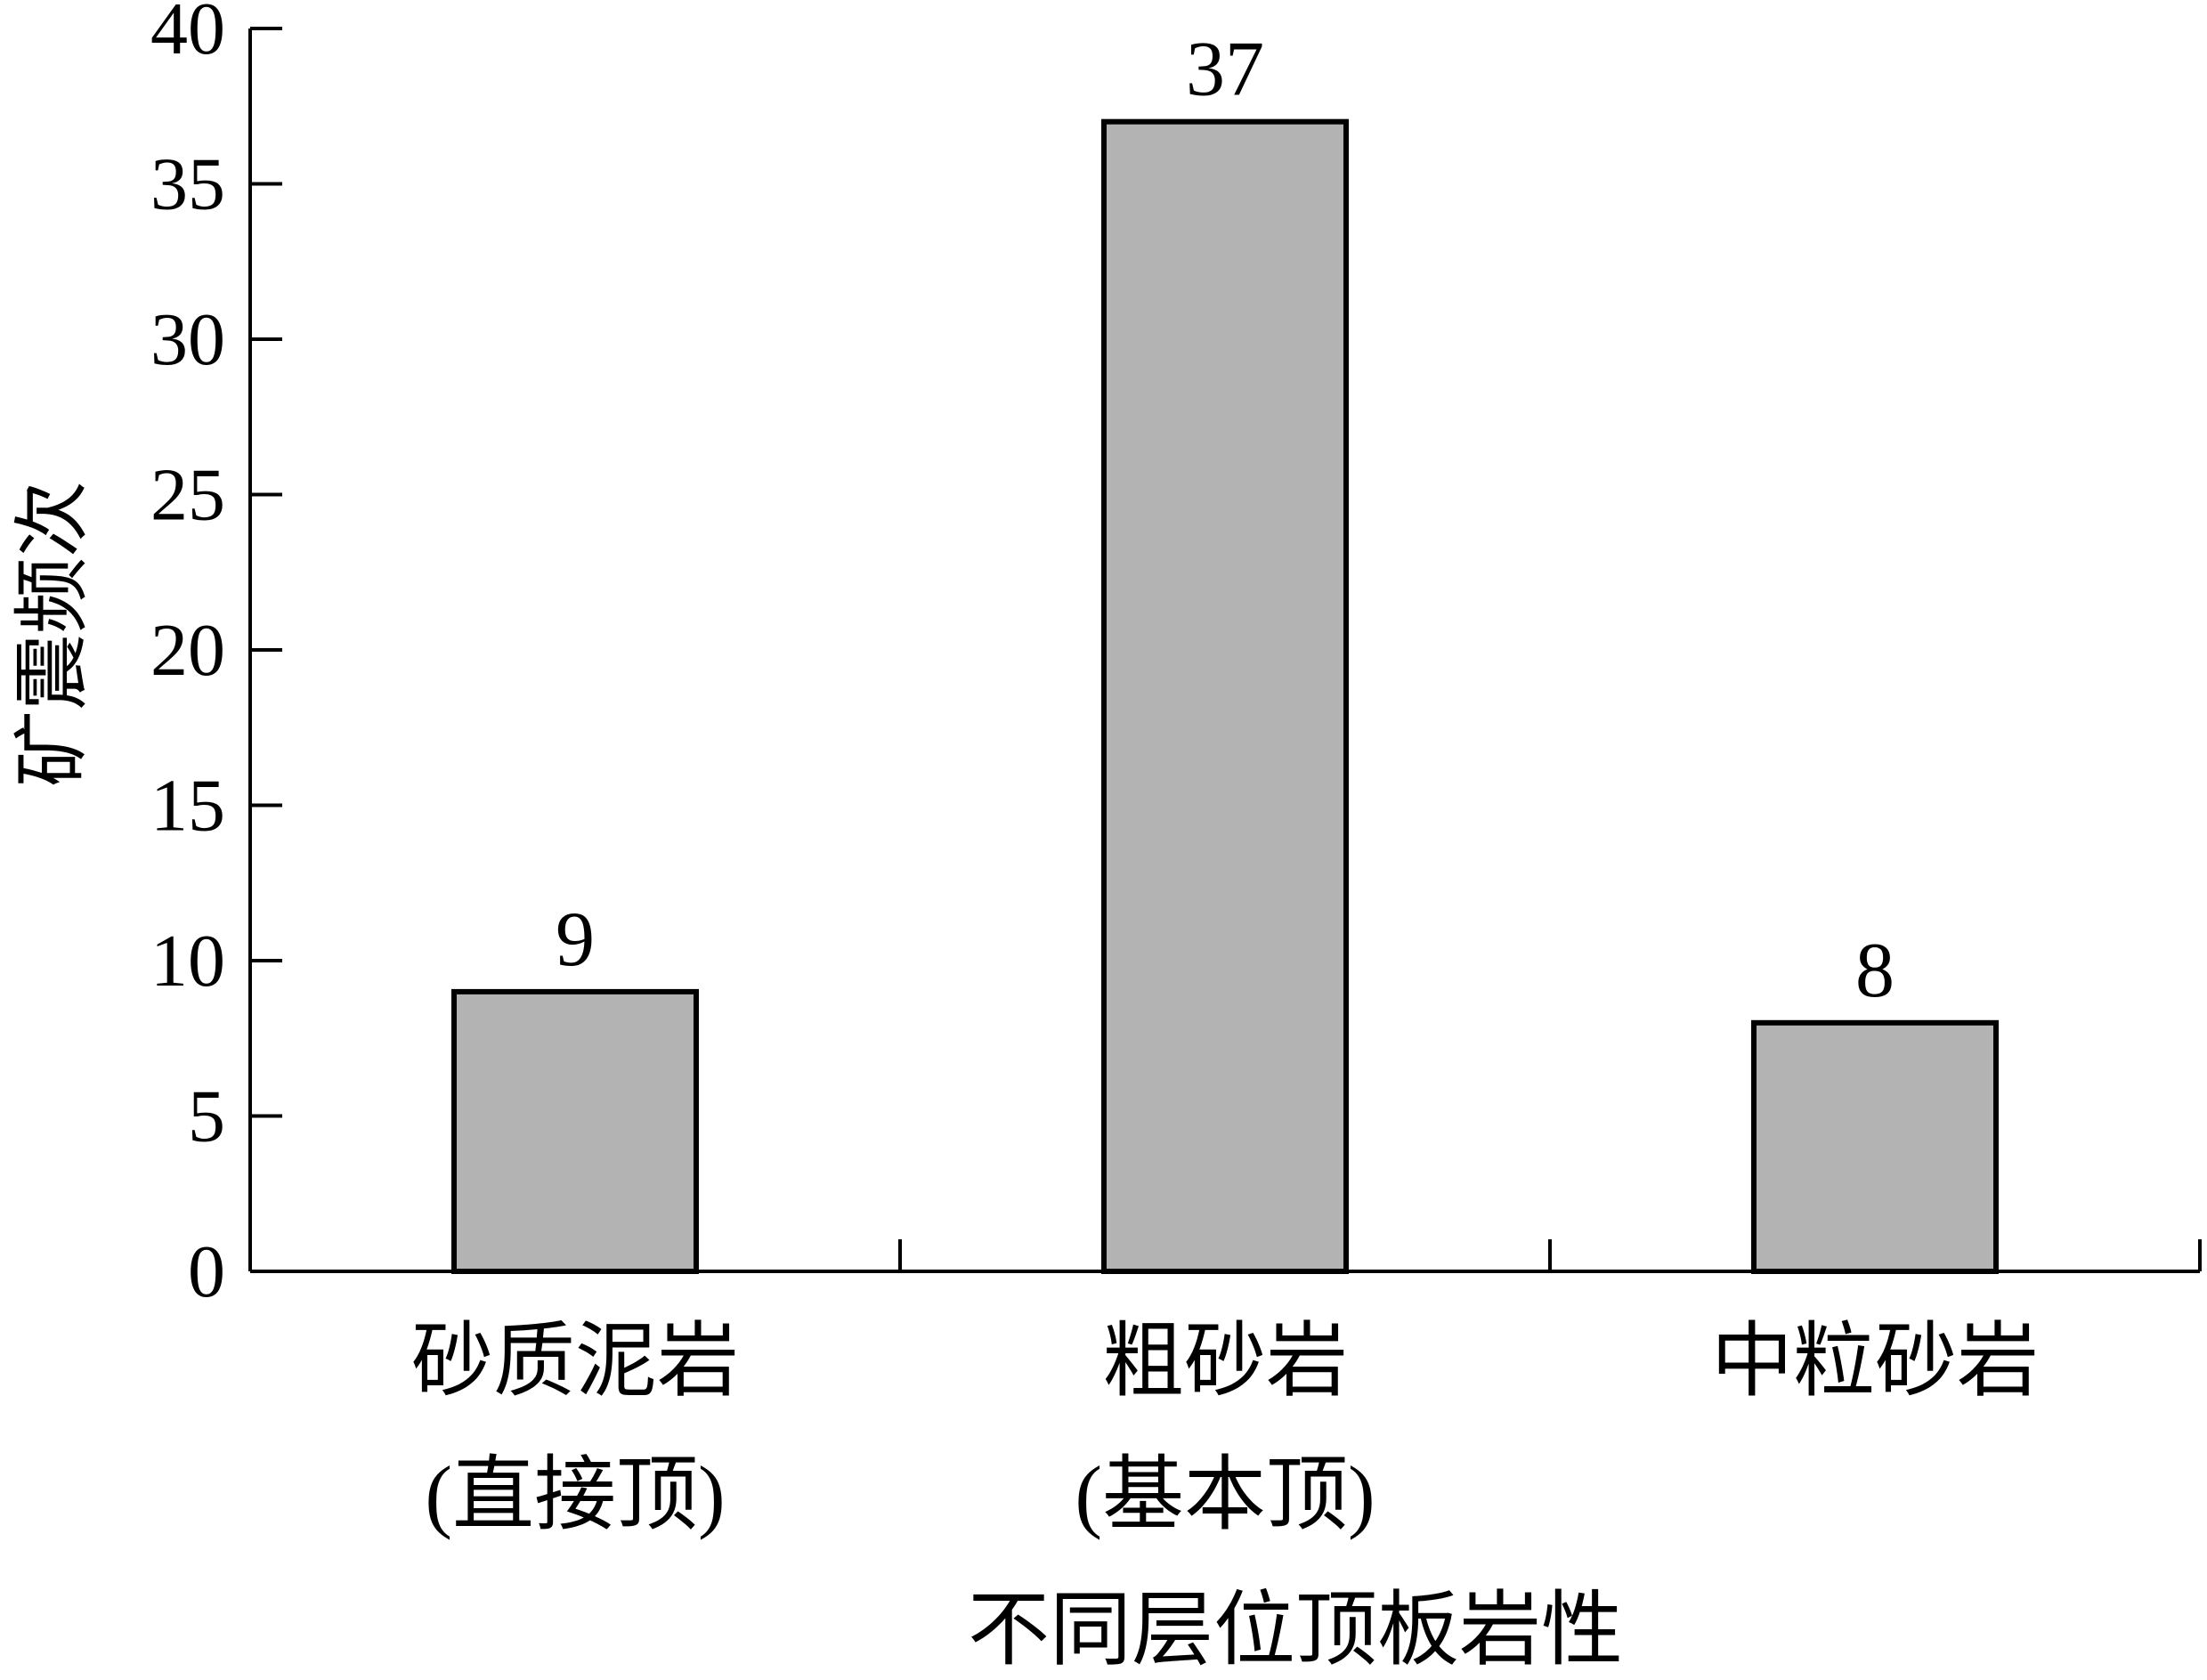  Describe the element at coordinates (187, 184) in the screenshot. I see `y-tick-label: 35` at that location.